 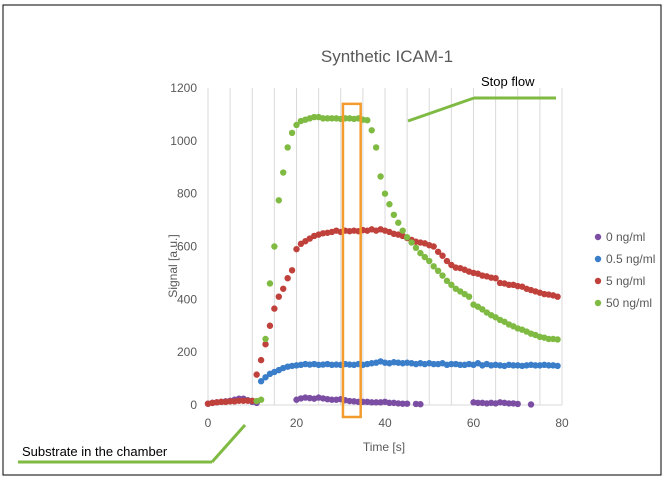 What do you see at coordinates (508, 81) in the screenshot?
I see `stop-flow-label: Stop flow` at bounding box center [508, 81].